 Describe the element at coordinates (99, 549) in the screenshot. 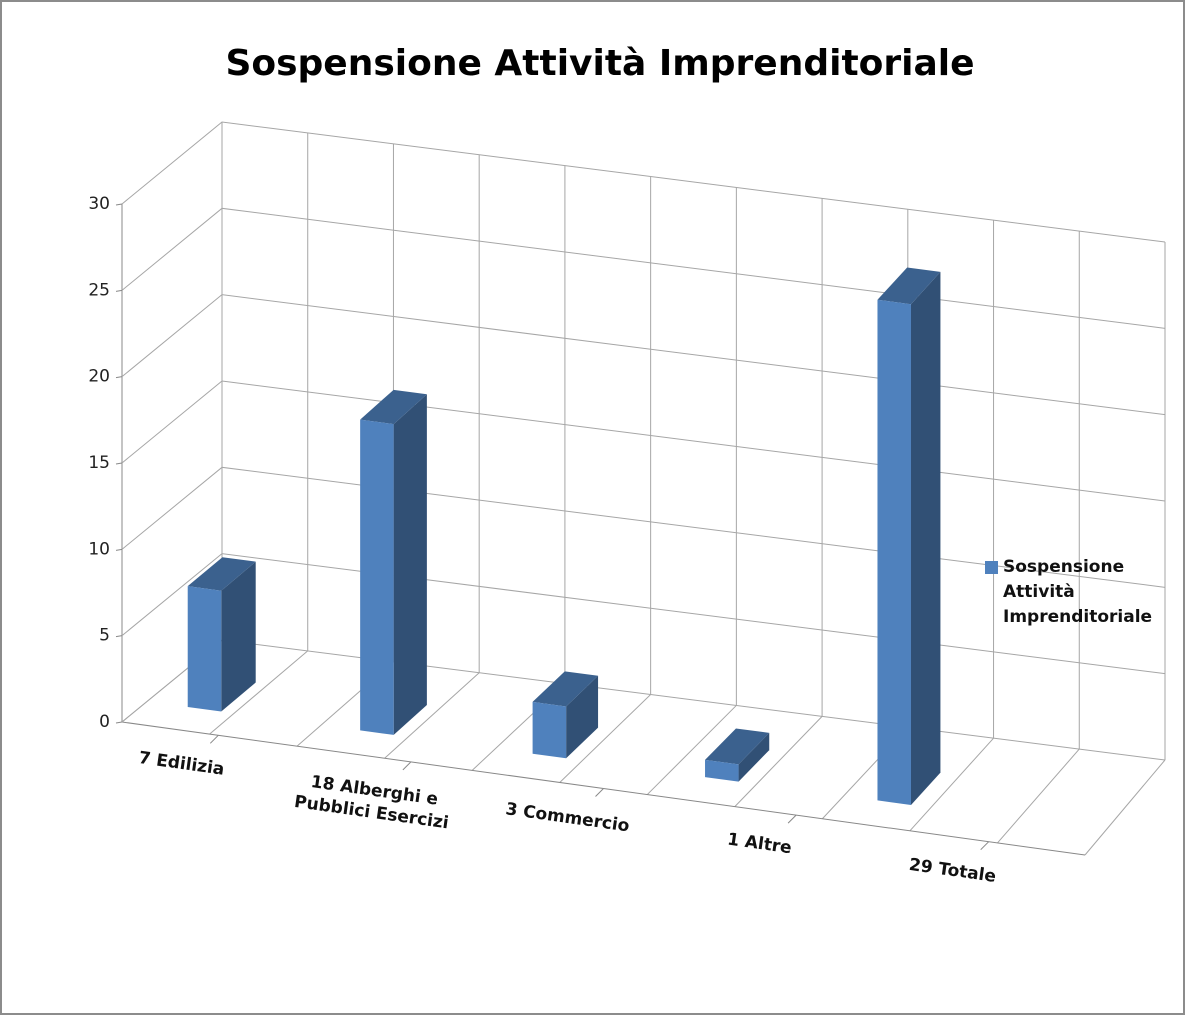

I see `y-tick-label: 10` at that location.